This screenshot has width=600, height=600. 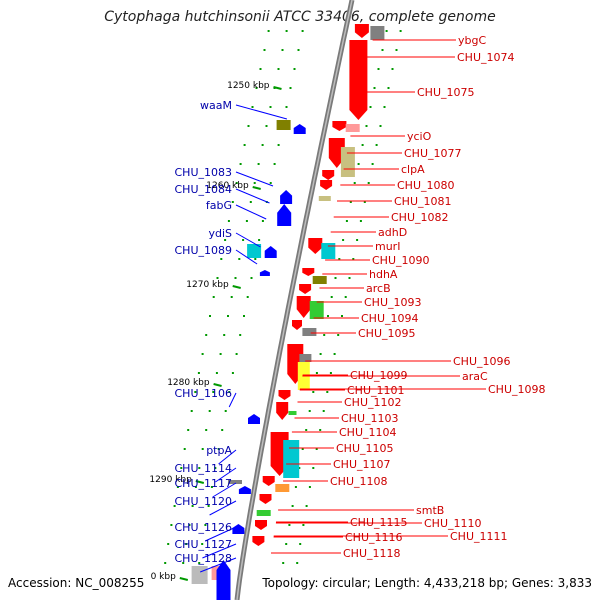 What do you see at coordinates (475, 376) in the screenshot?
I see `gene-label-forward: araC` at bounding box center [475, 376].